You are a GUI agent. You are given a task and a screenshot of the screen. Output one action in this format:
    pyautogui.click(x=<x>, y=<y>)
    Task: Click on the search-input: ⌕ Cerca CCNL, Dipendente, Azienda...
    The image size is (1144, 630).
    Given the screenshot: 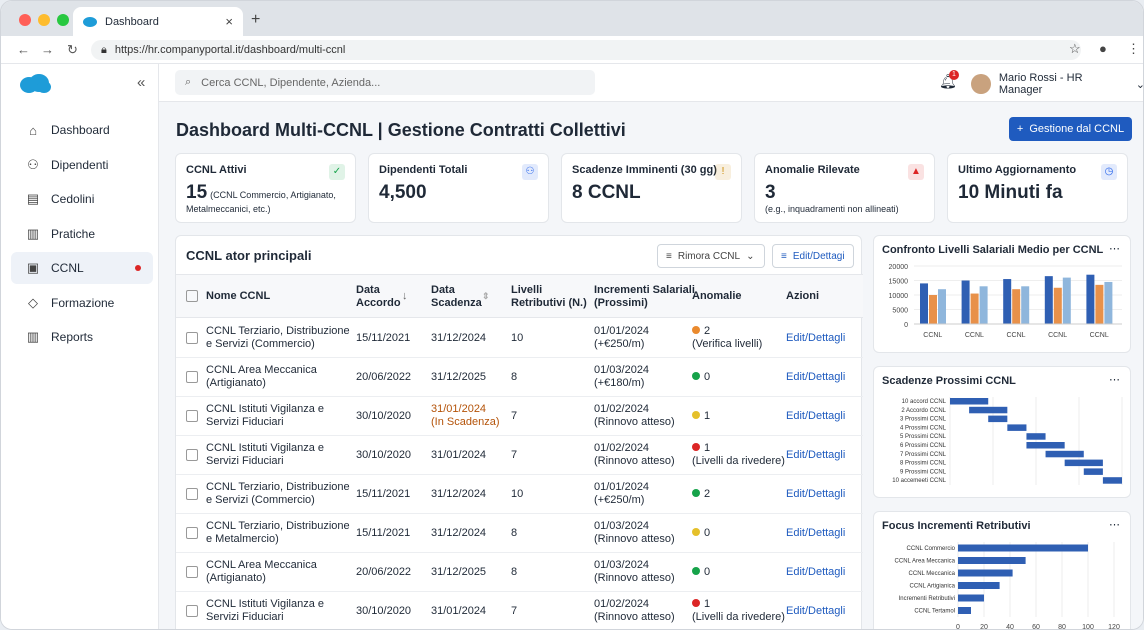 What is the action you would take?
    pyautogui.click(x=385, y=82)
    